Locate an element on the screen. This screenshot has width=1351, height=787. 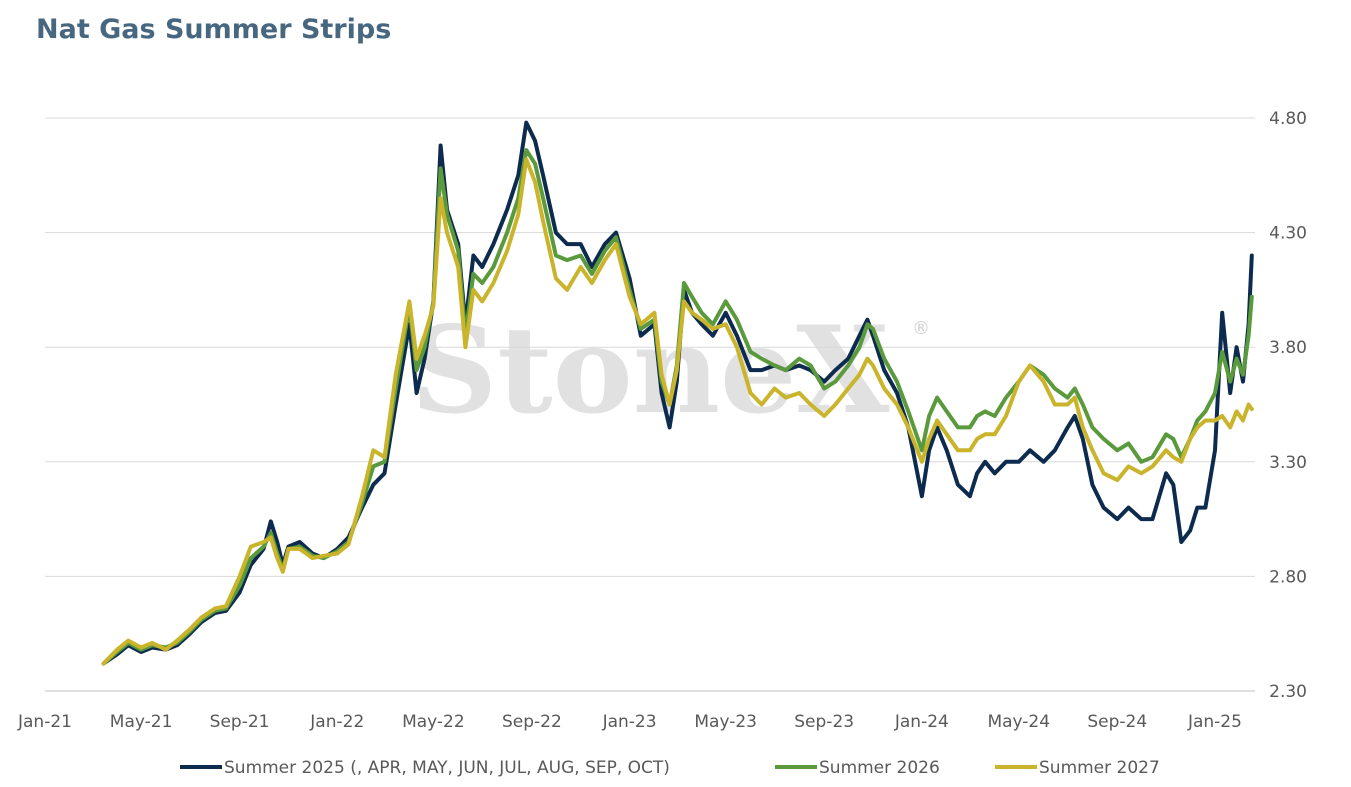
legend-label-3: Summer 2027 is located at coordinates (1099, 768).